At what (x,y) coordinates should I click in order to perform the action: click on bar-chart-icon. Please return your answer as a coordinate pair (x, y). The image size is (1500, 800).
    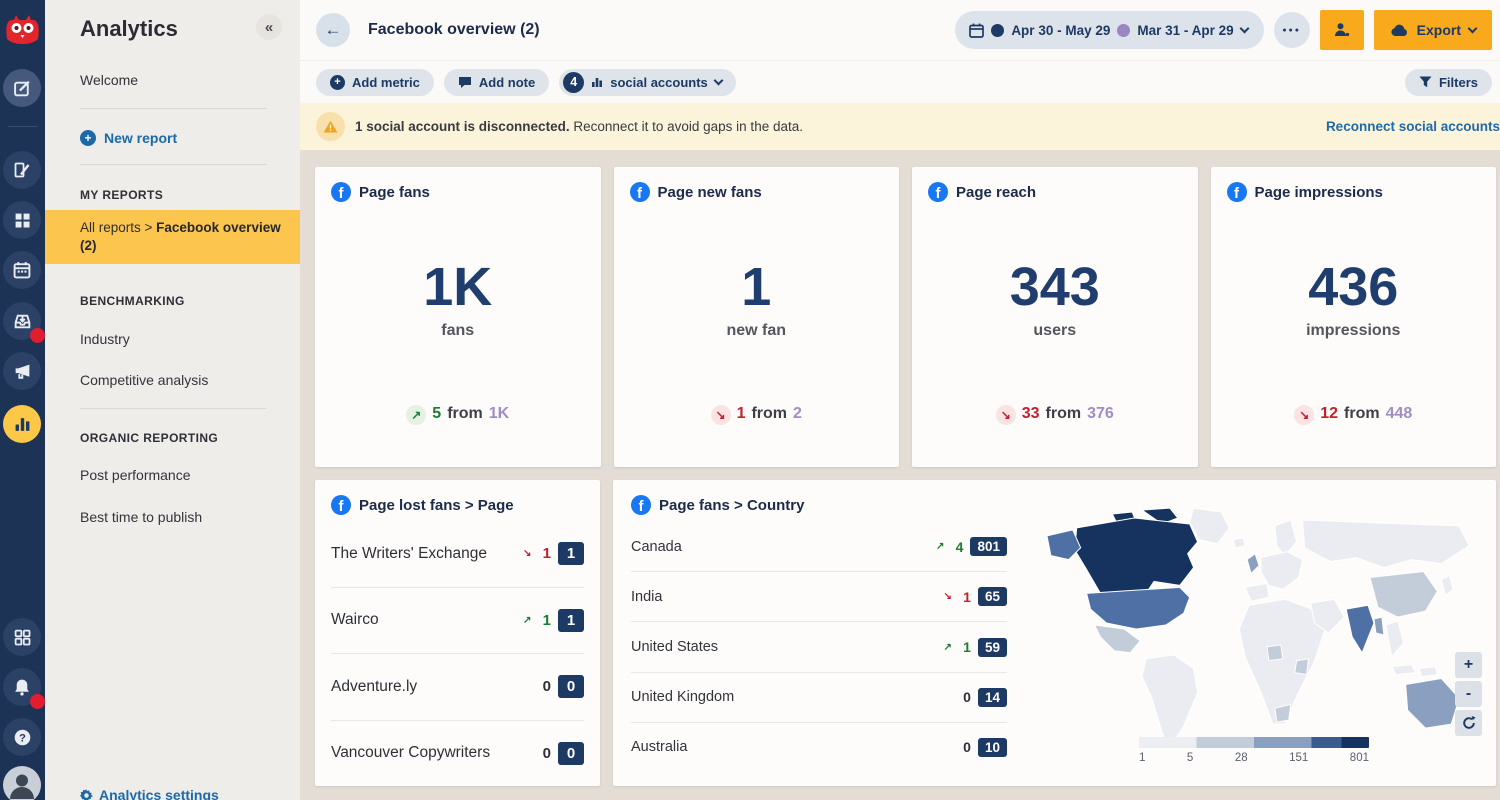
    Looking at the image, I should click on (597, 82).